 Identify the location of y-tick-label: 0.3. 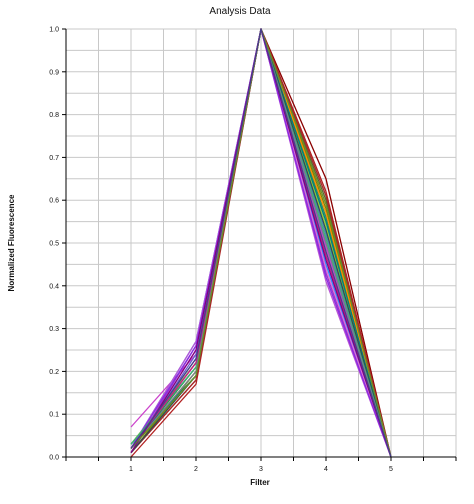
(54, 329).